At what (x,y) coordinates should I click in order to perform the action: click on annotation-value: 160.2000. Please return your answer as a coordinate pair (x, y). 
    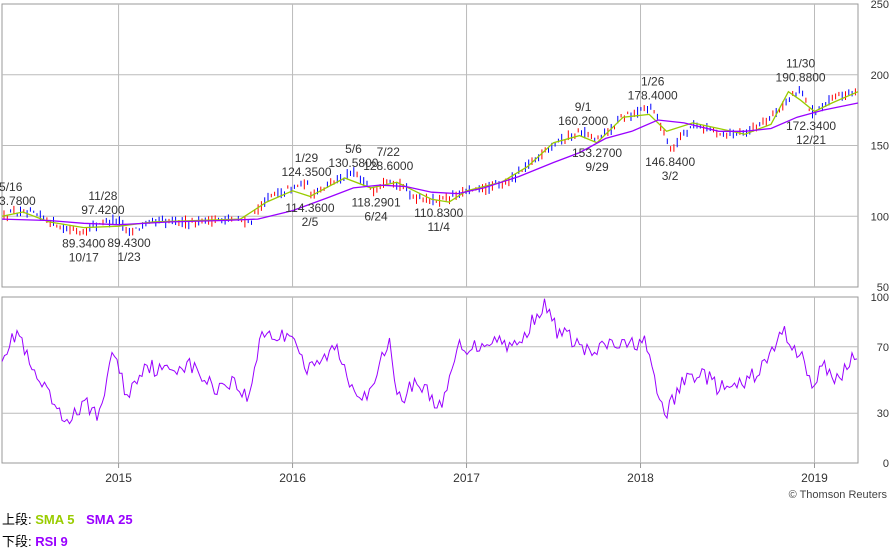
    Looking at the image, I should click on (583, 121).